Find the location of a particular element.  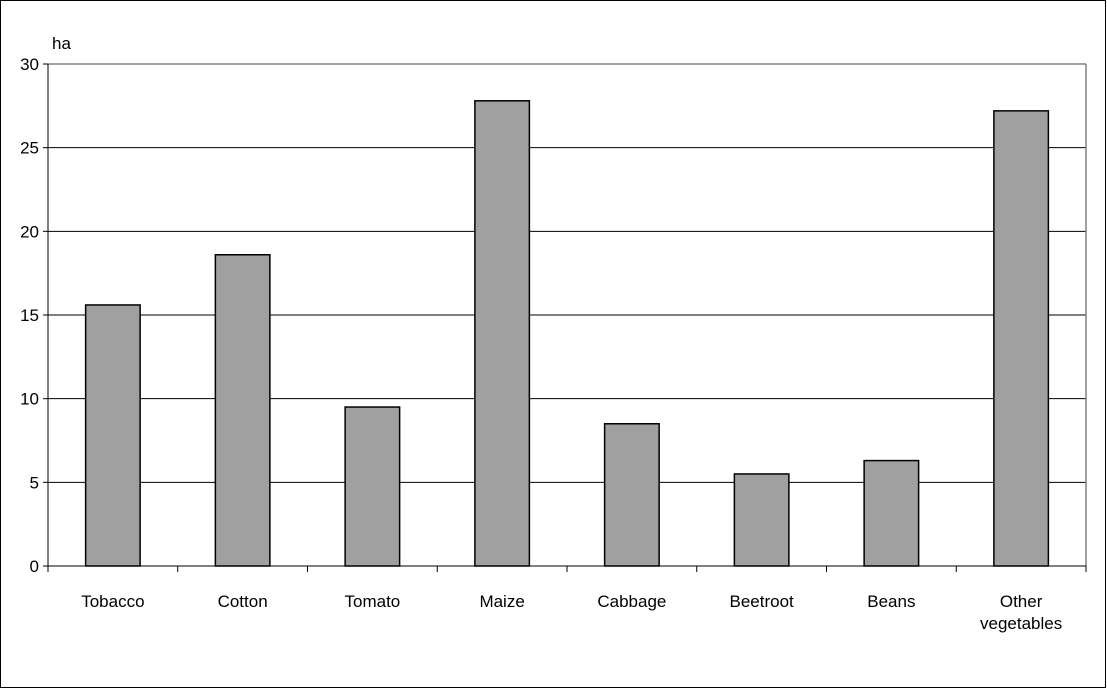

bar-other-vegetables is located at coordinates (1021, 338).